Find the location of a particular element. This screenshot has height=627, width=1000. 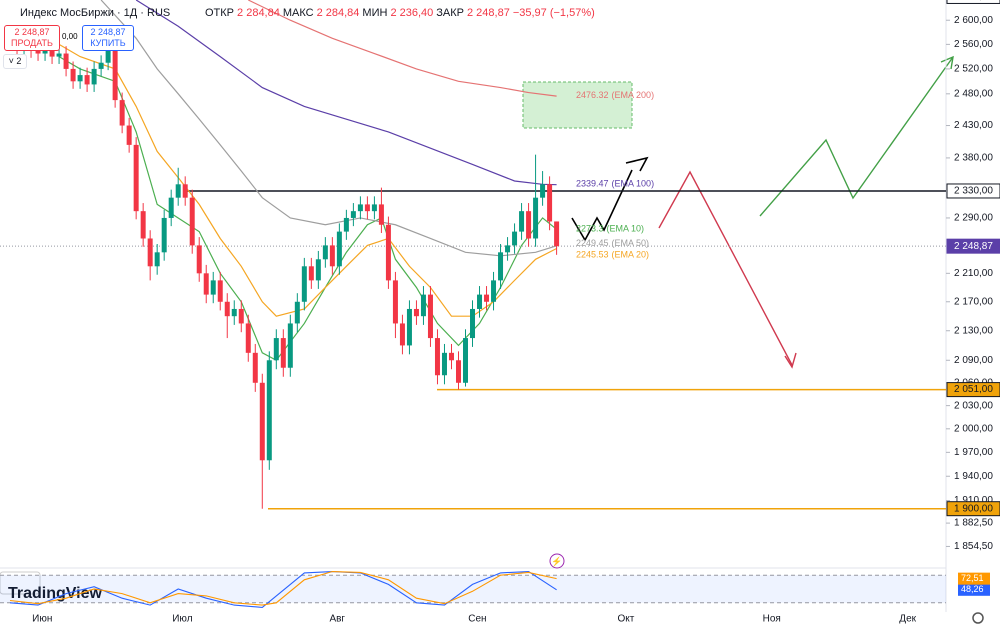

ema-name: (EMA 50) is located at coordinates (631, 243).